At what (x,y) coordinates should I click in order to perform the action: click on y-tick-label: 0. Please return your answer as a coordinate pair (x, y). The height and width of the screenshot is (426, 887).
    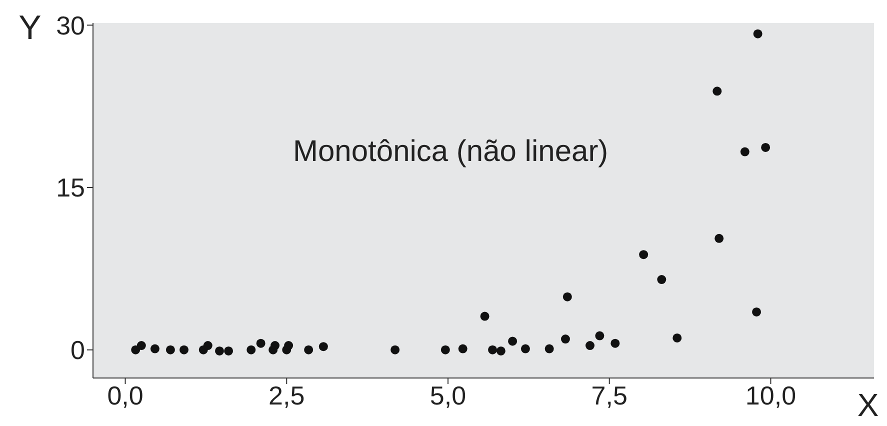
    Looking at the image, I should click on (77, 350).